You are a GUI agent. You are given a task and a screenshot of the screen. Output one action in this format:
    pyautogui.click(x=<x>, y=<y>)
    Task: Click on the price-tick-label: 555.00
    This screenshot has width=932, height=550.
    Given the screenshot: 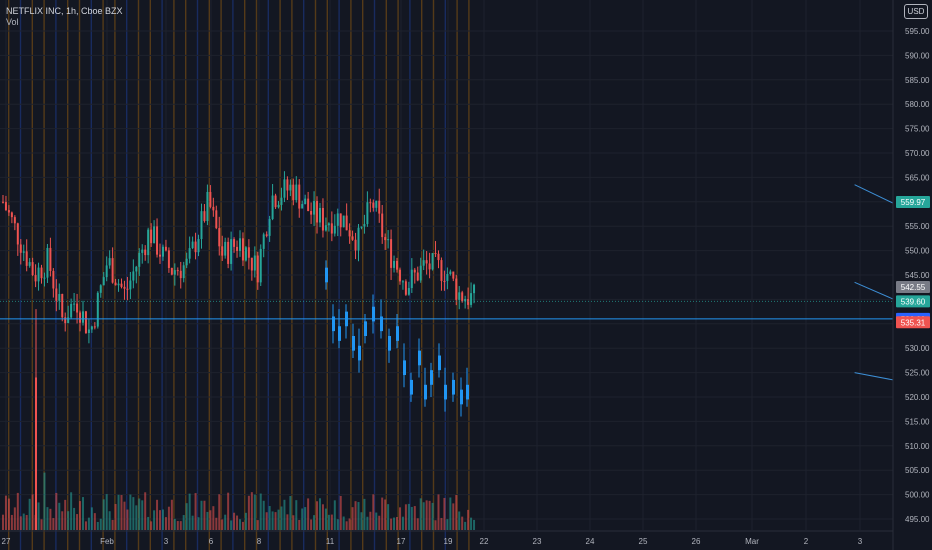 What is the action you would take?
    pyautogui.click(x=917, y=226)
    